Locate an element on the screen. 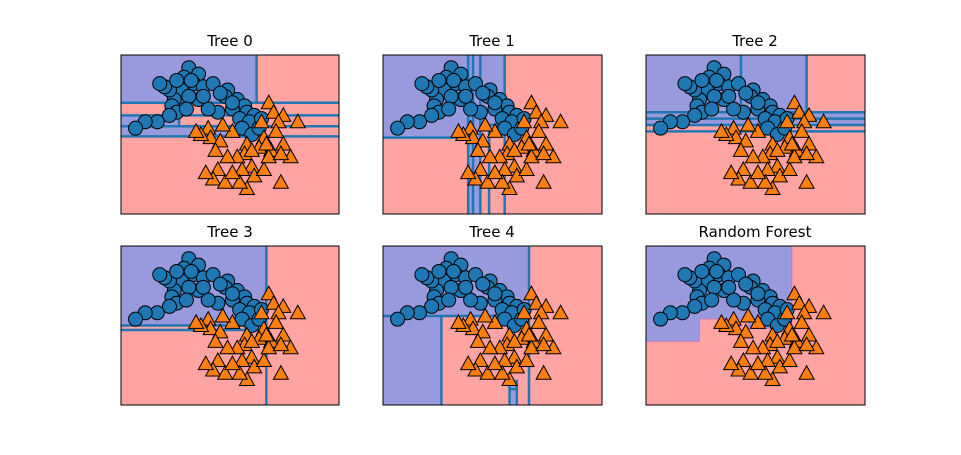 The height and width of the screenshot is (455, 961). panel-title: Tree 1 is located at coordinates (491, 41).